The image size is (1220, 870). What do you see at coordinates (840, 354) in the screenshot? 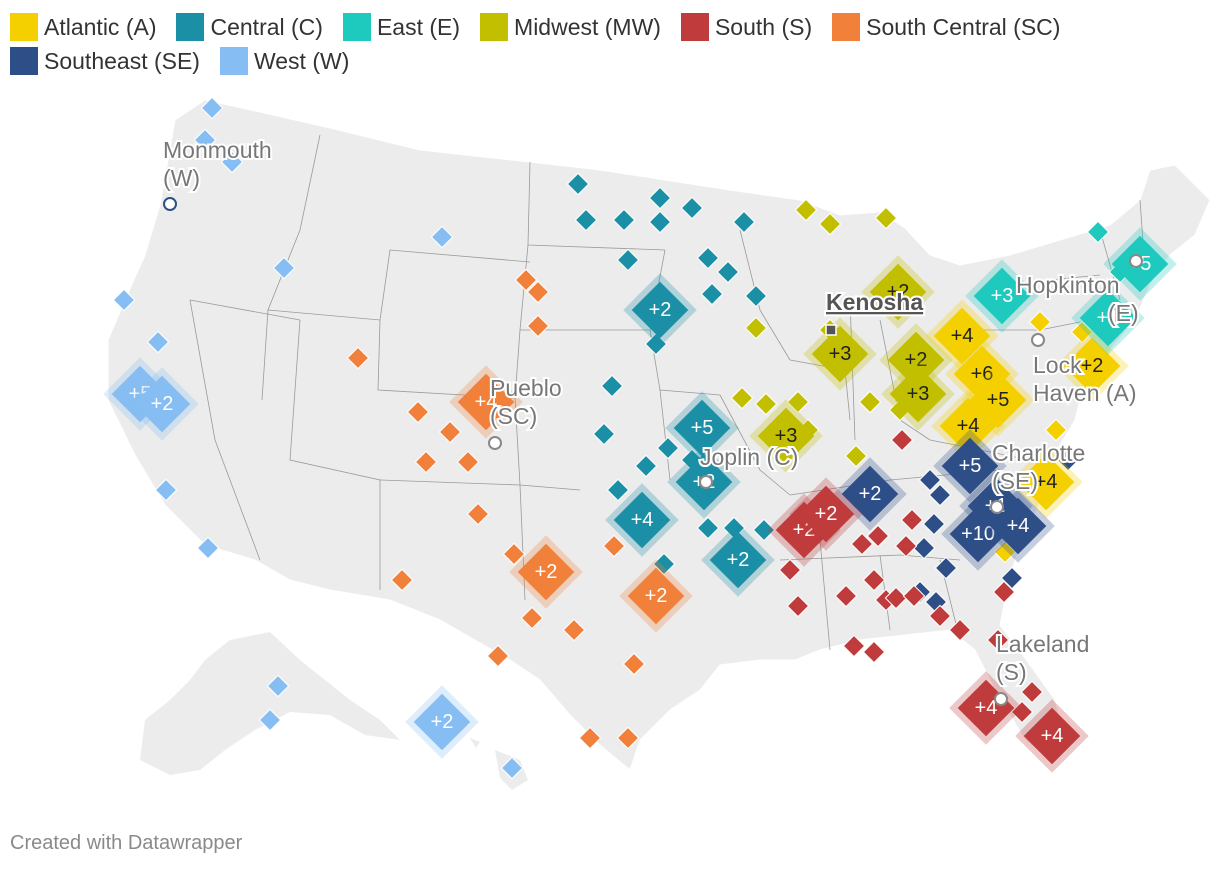
I see `cluster-marker-mw-11: +3` at bounding box center [840, 354].